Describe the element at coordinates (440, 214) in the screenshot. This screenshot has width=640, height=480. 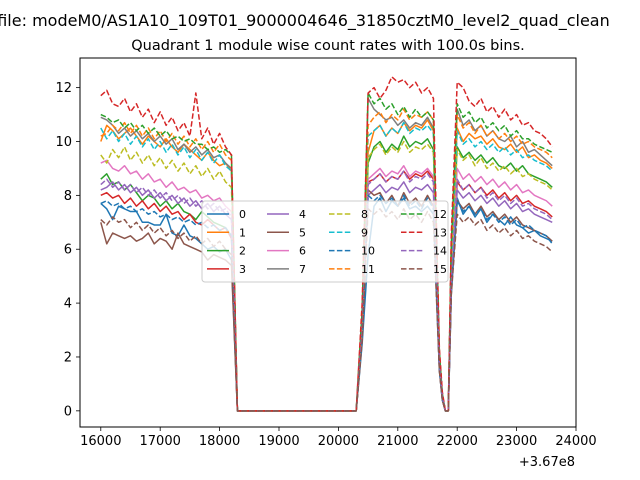
I see `legend-label-12: 12` at that location.